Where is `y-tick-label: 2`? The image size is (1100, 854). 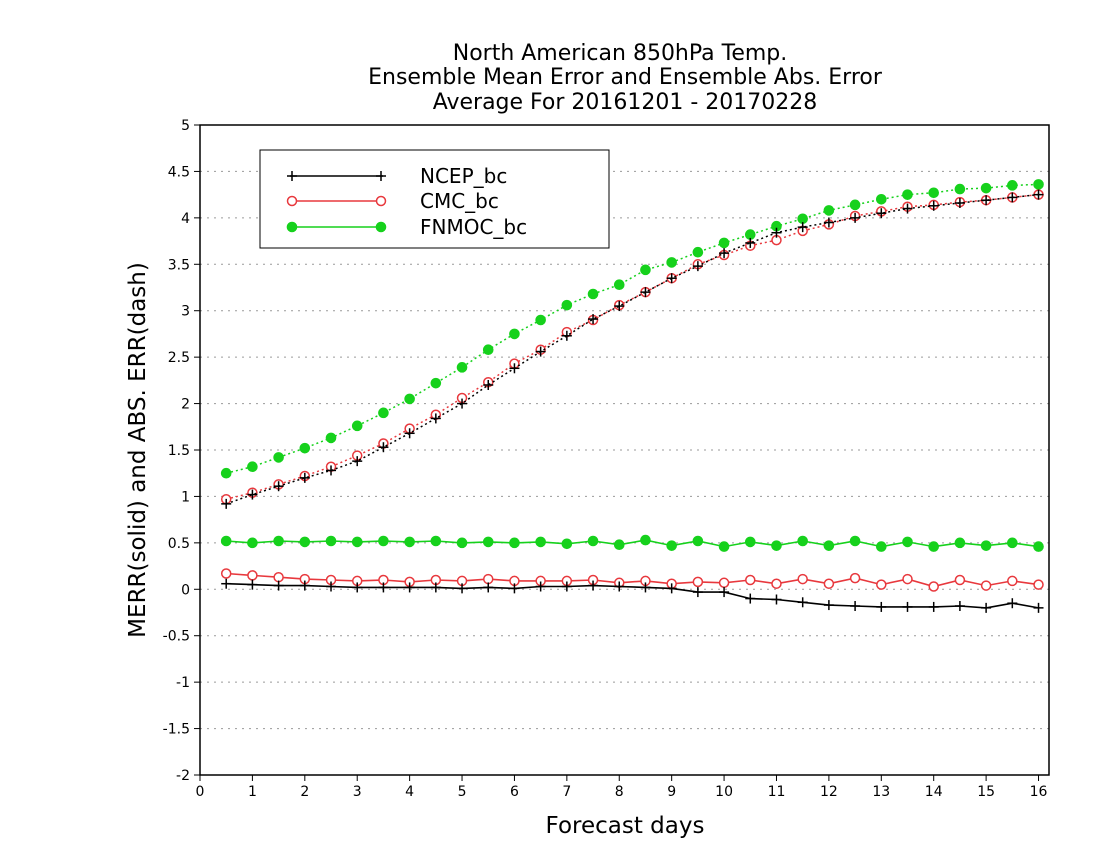 y-tick-label: 2 is located at coordinates (185, 405).